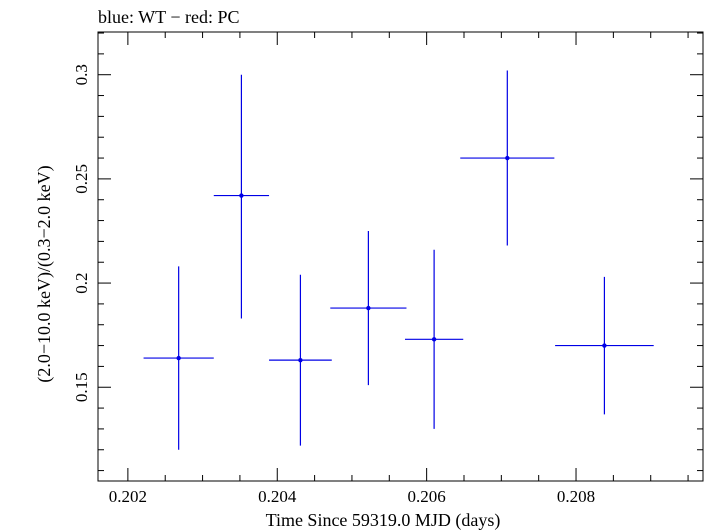 The width and height of the screenshot is (705, 532). Describe the element at coordinates (81, 179) in the screenshot. I see `y-tick-label: 0.25` at that location.